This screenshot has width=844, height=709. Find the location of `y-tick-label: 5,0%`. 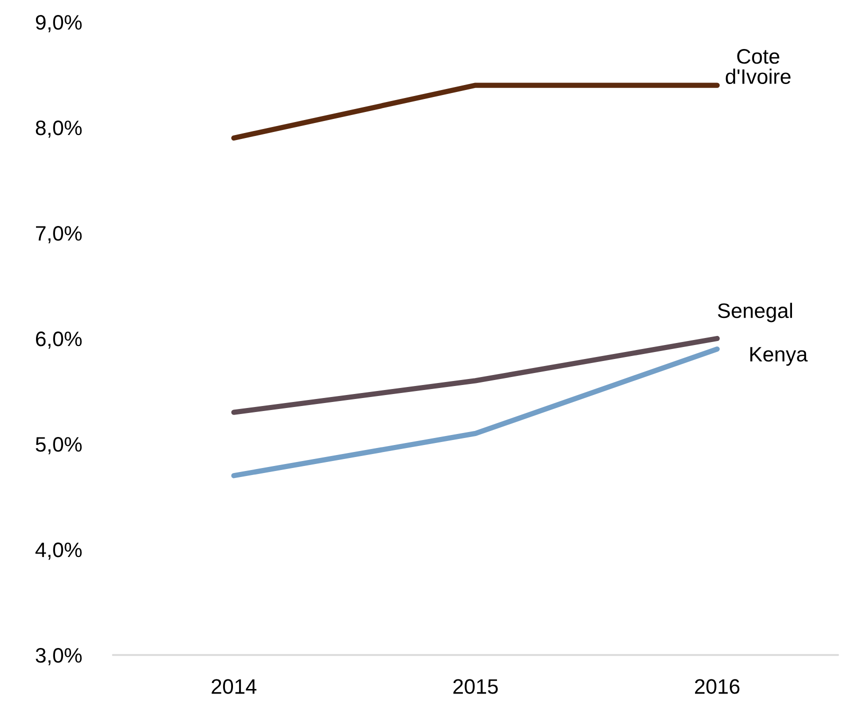

y-tick-label: 5,0% is located at coordinates (59, 445).